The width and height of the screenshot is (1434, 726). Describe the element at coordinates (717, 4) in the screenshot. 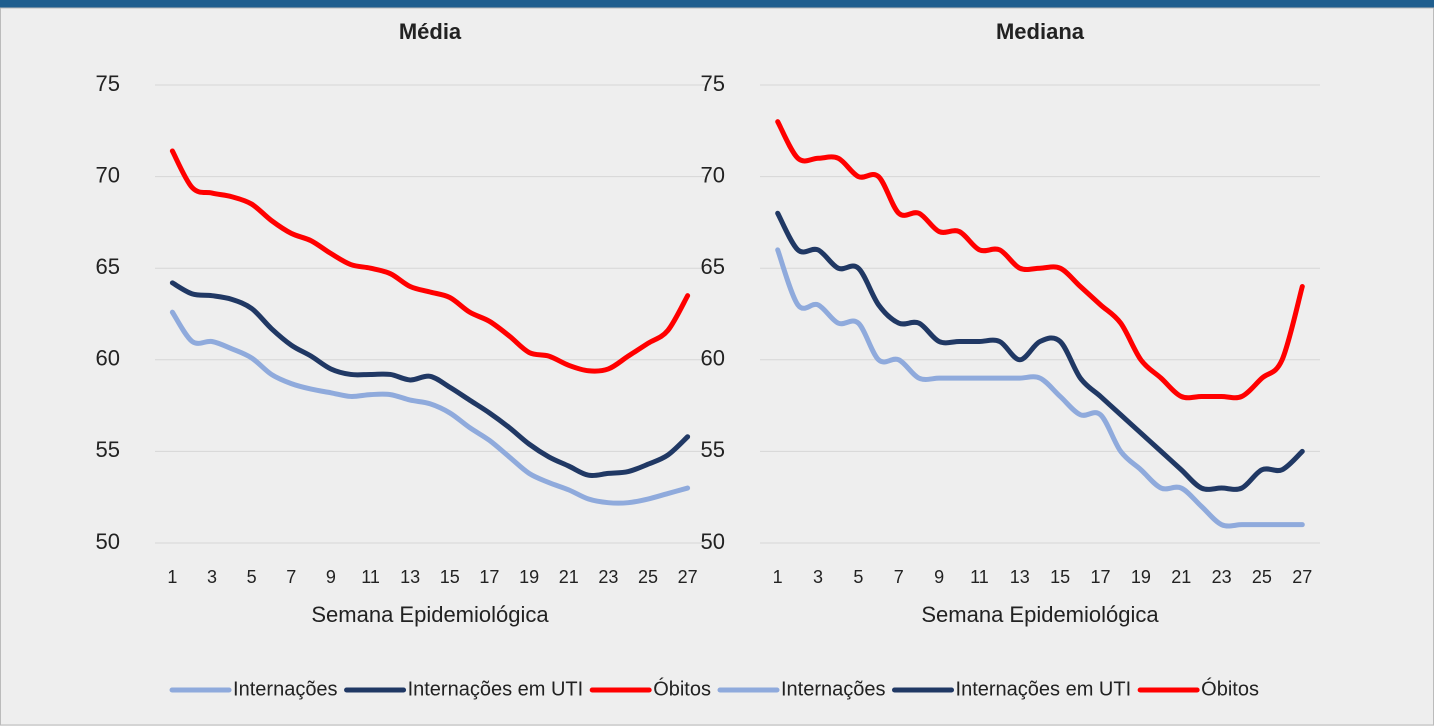

I see `top-bar` at that location.